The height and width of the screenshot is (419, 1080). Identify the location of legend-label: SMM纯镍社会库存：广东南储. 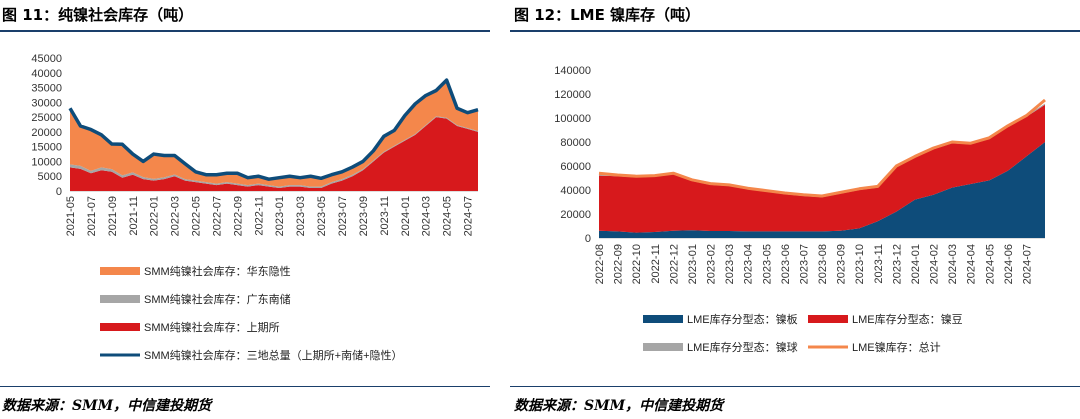
(217, 299).